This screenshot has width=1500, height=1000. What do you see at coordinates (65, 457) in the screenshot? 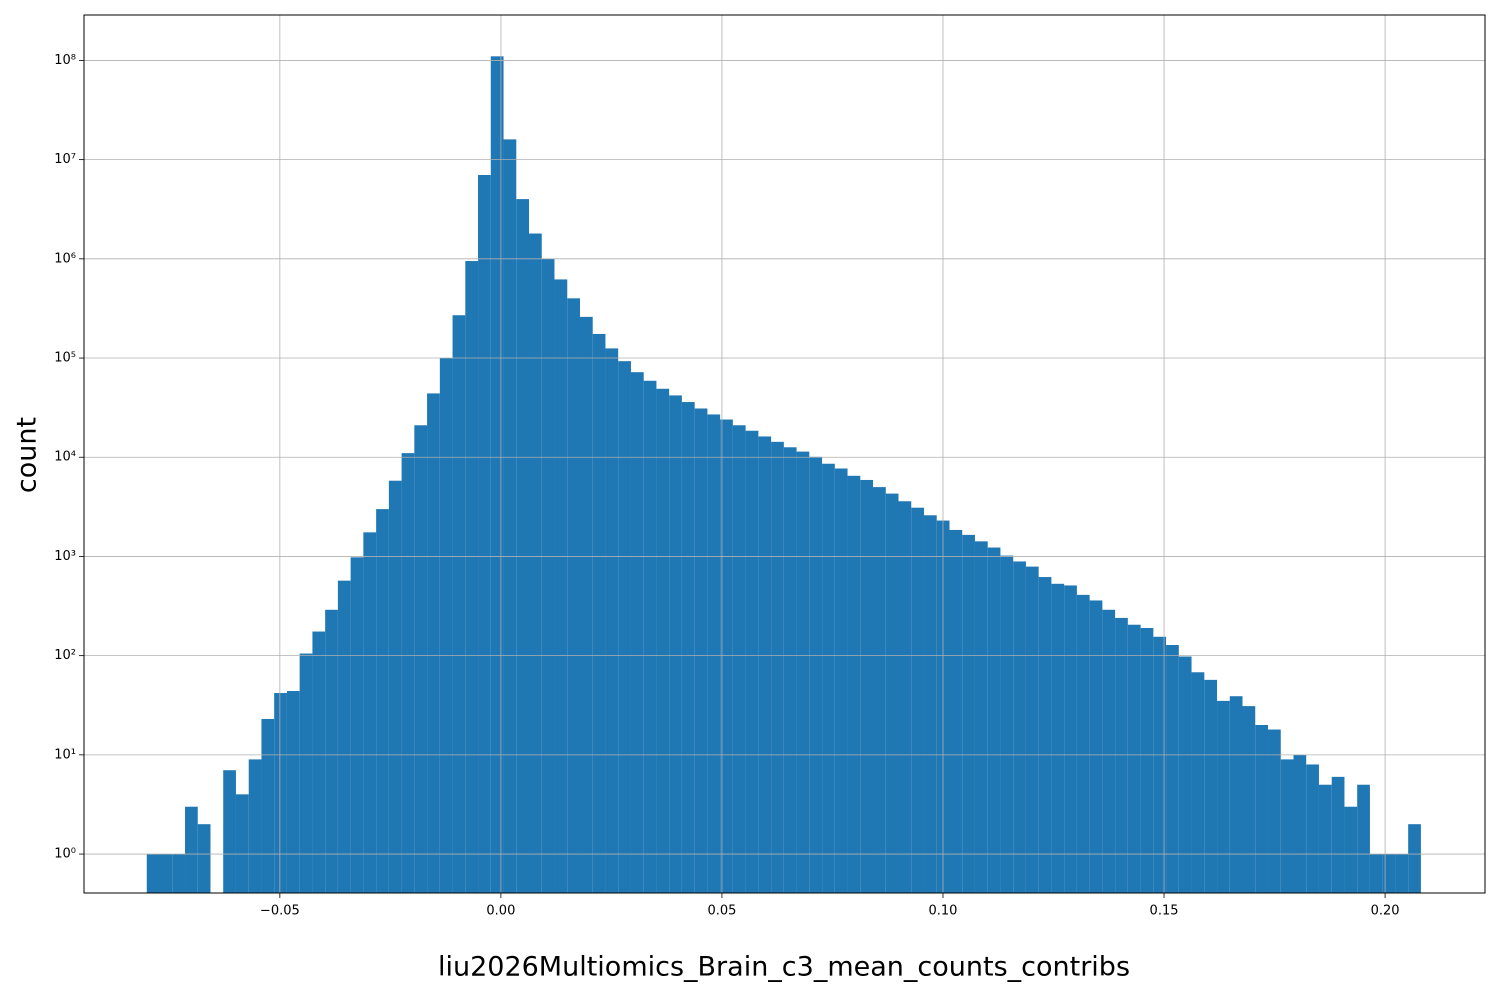
I see `y-tick-label: 10⁴` at bounding box center [65, 457].